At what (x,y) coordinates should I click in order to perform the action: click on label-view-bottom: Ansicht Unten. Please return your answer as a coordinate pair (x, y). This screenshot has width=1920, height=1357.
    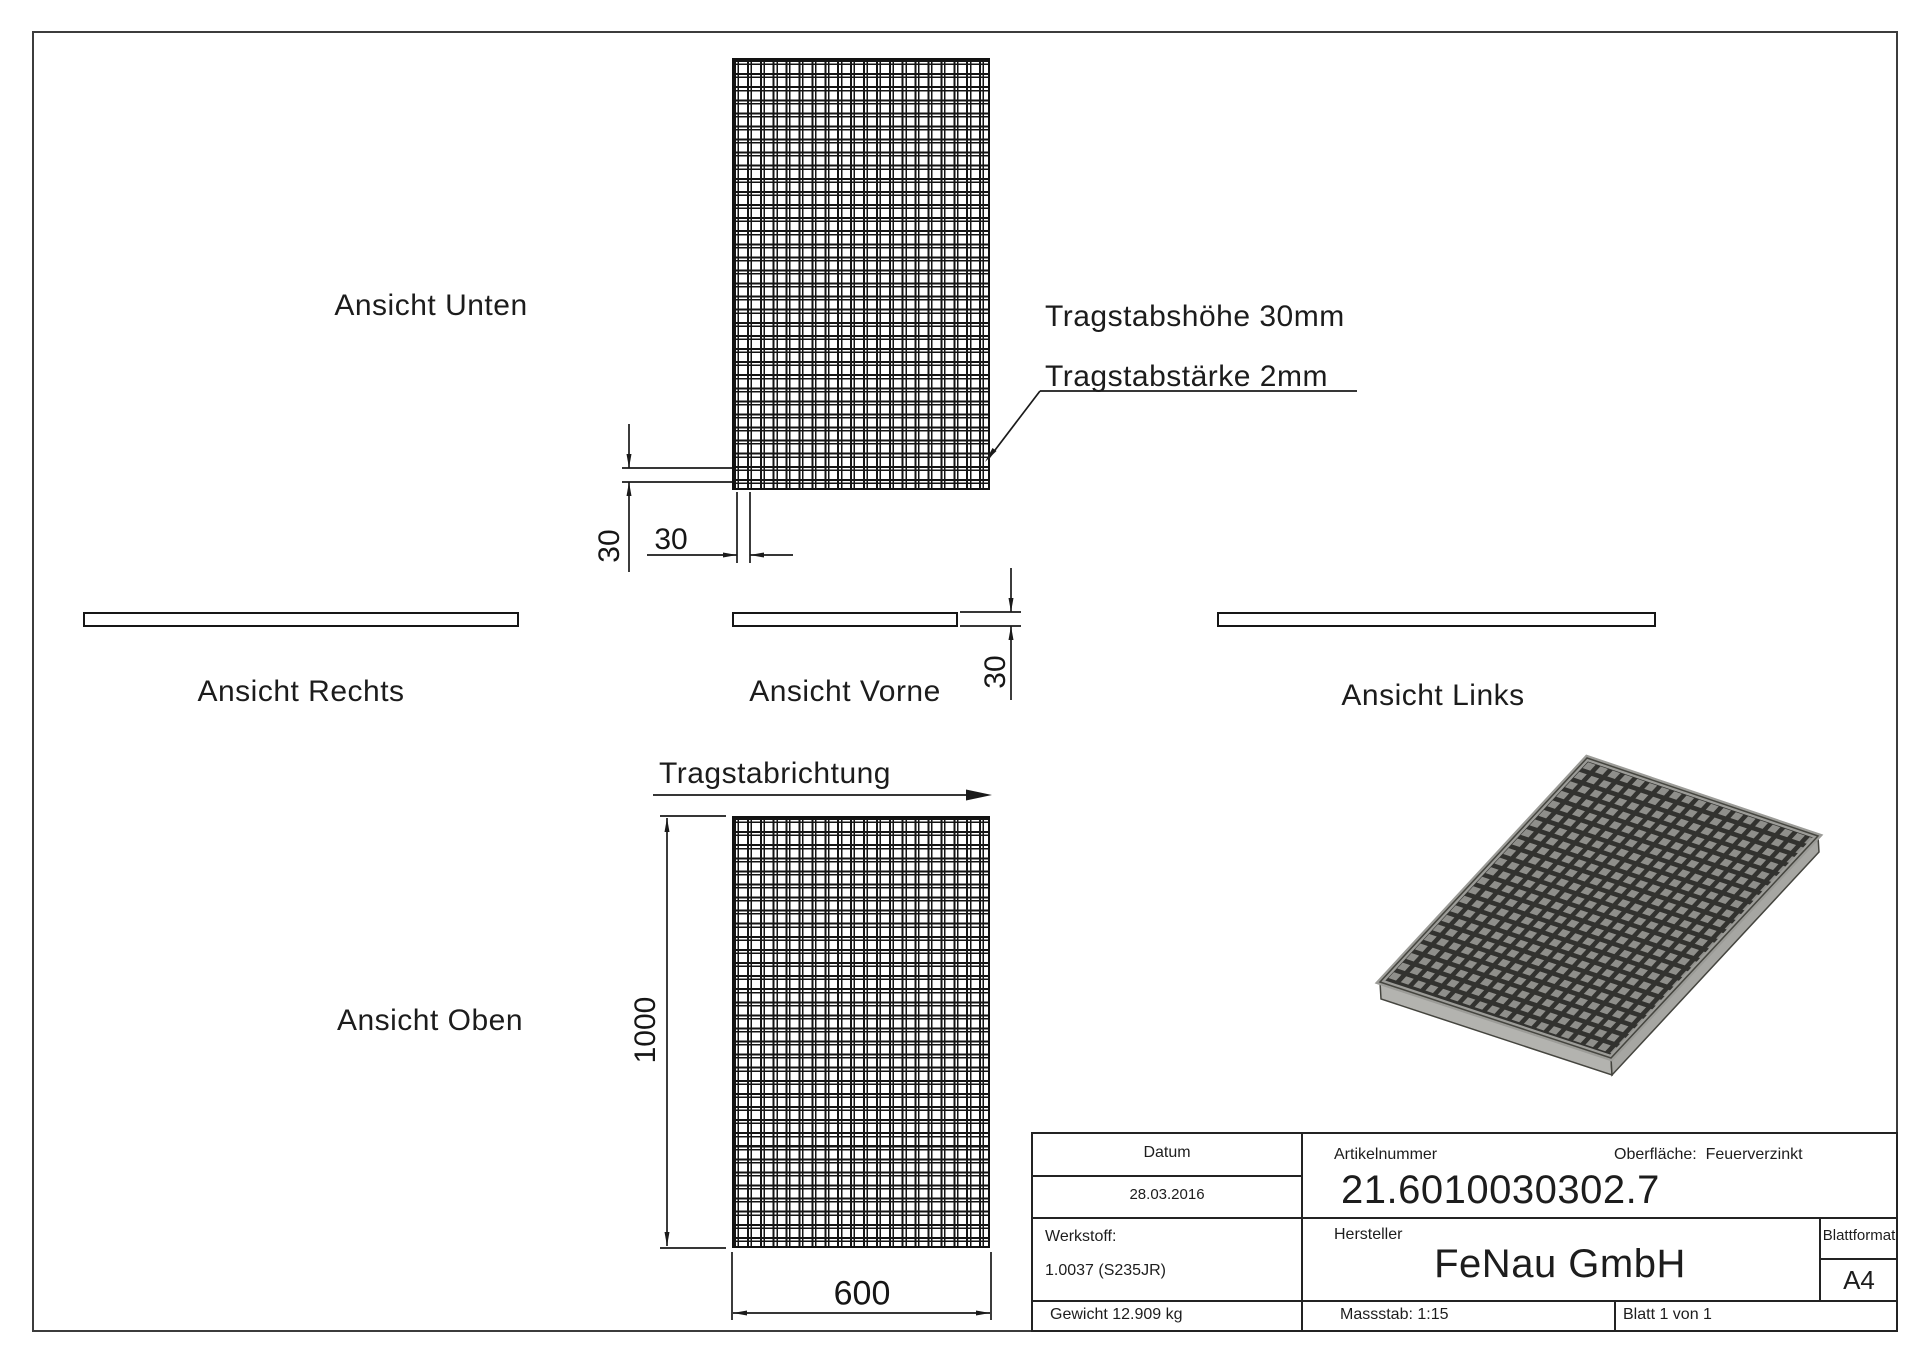
    Looking at the image, I should click on (431, 305).